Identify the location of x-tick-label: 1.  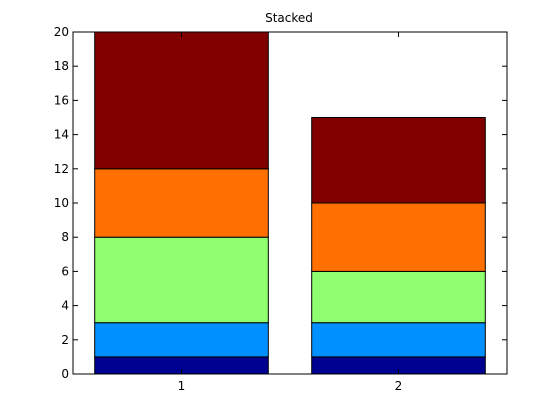
(182, 386).